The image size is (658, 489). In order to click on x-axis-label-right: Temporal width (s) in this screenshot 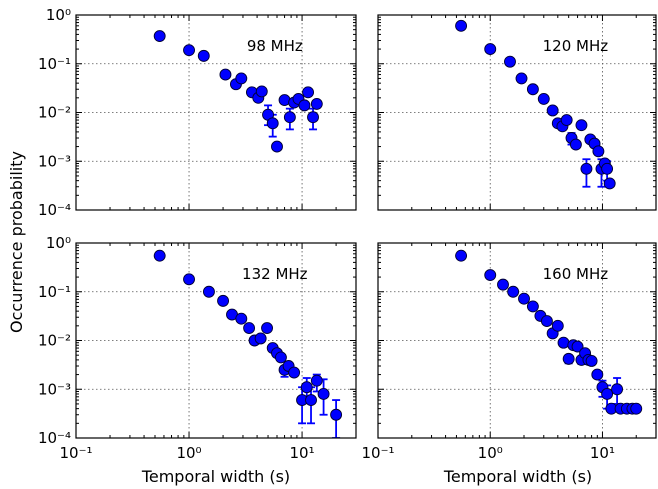, I will do `click(517, 476)`.